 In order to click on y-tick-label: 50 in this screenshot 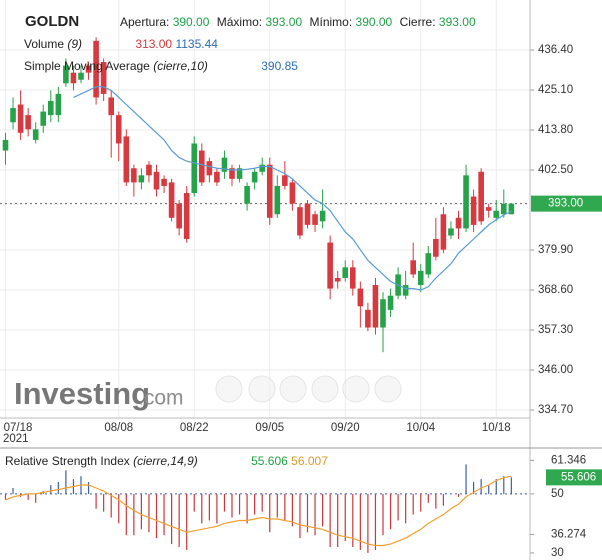, I will do `click(557, 494)`.